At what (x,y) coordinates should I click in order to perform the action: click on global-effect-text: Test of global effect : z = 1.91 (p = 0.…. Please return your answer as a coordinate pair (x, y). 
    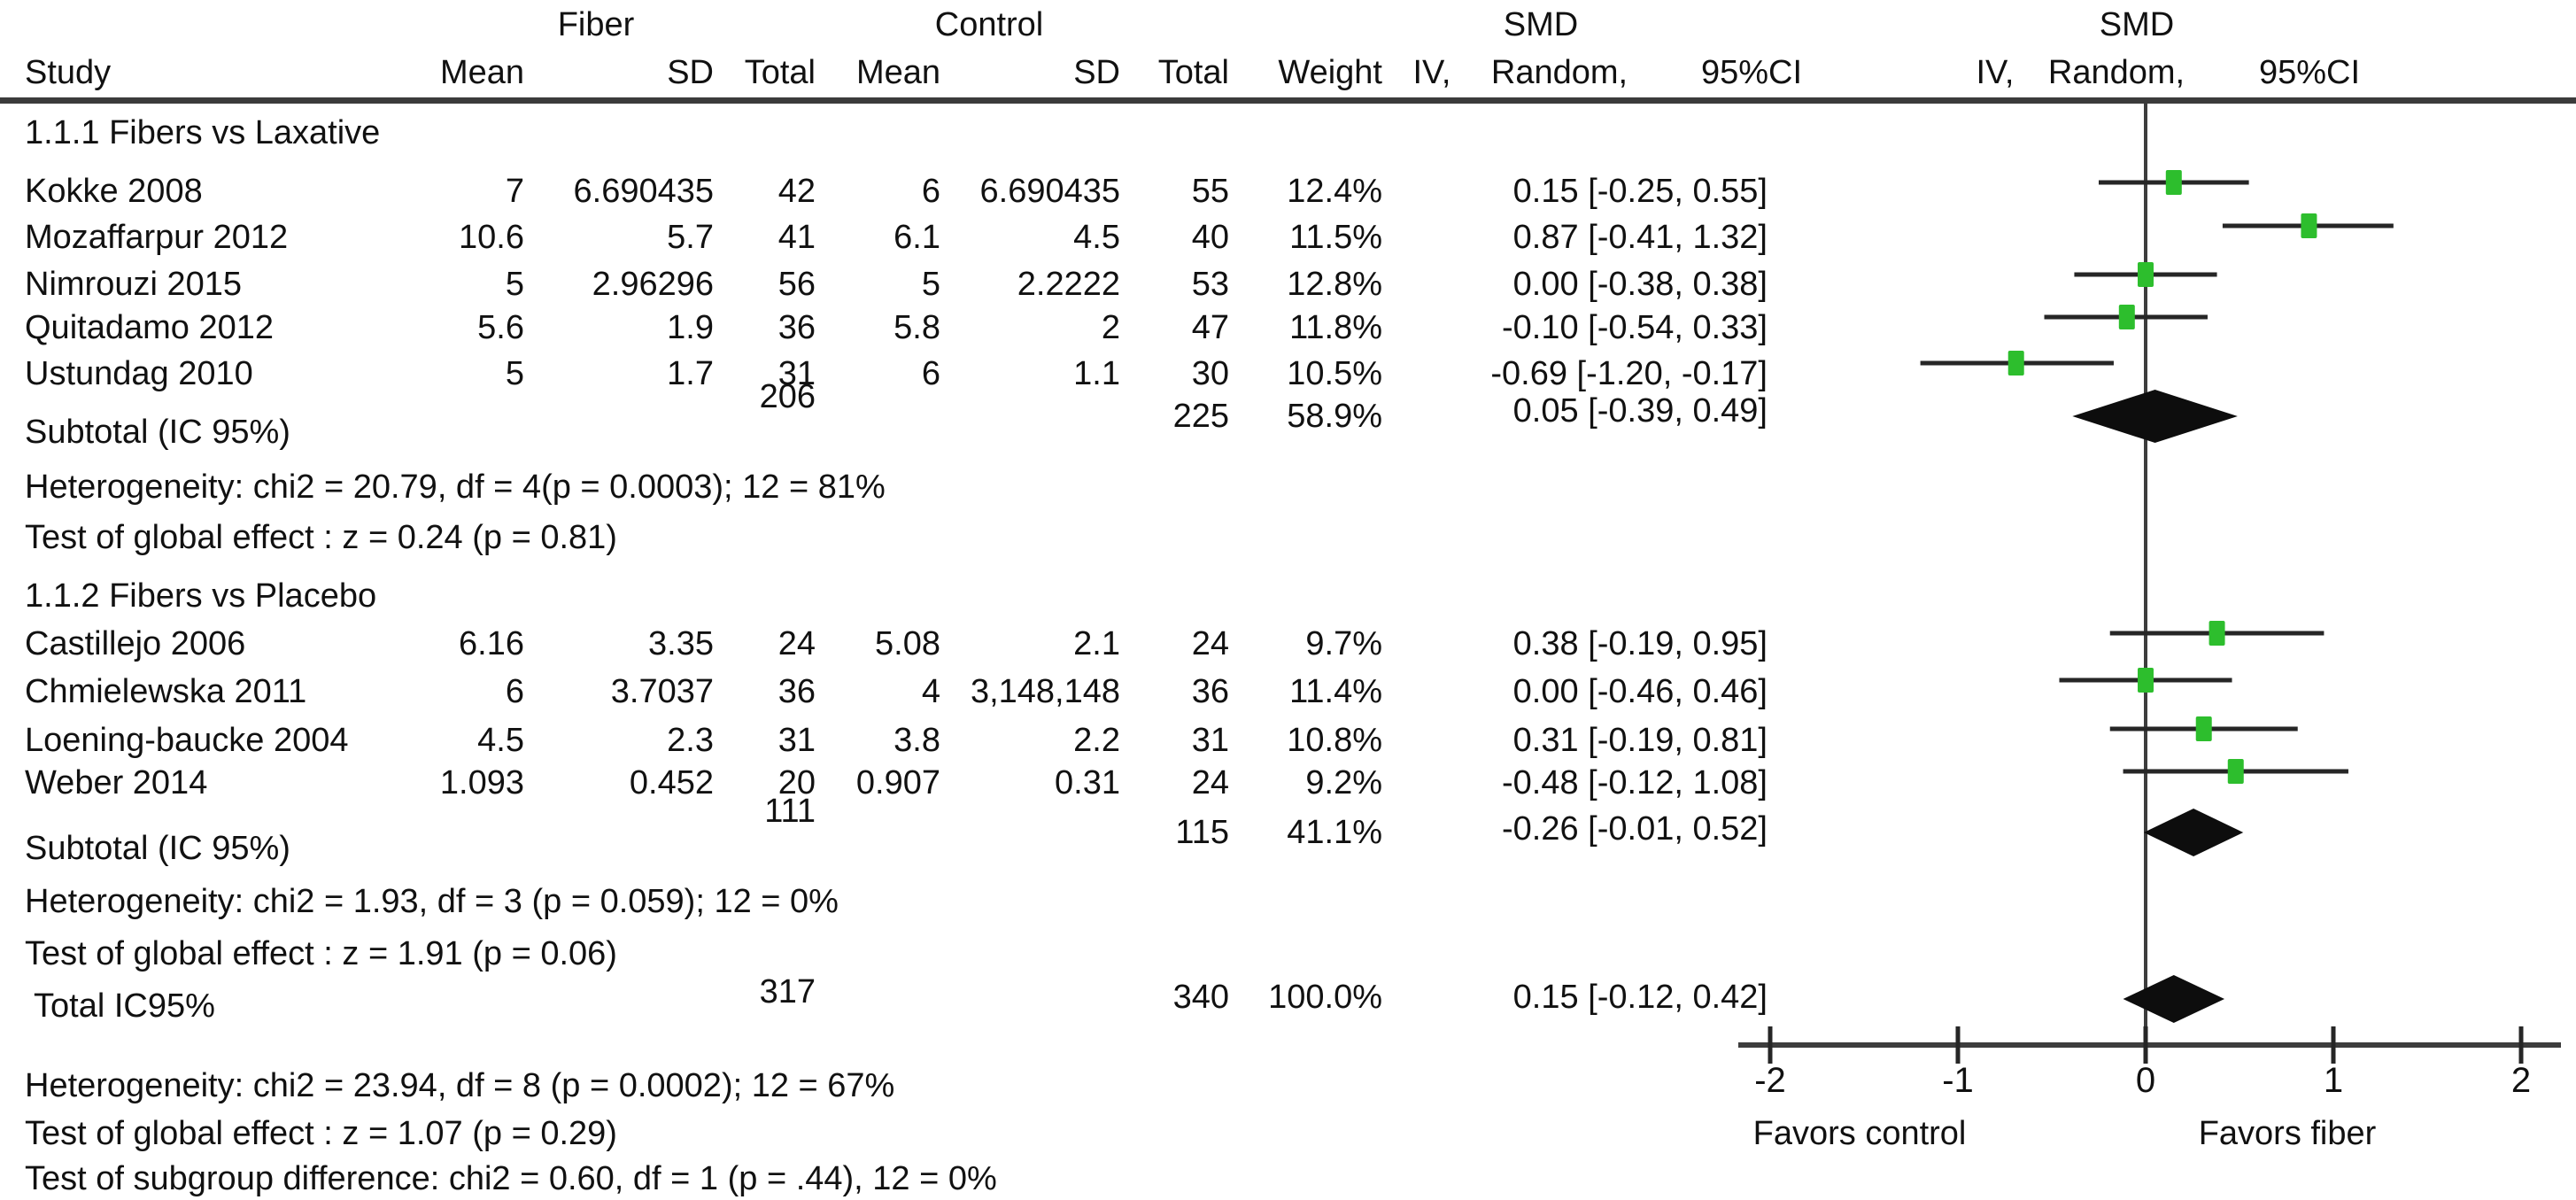
    Looking at the image, I should click on (321, 953).